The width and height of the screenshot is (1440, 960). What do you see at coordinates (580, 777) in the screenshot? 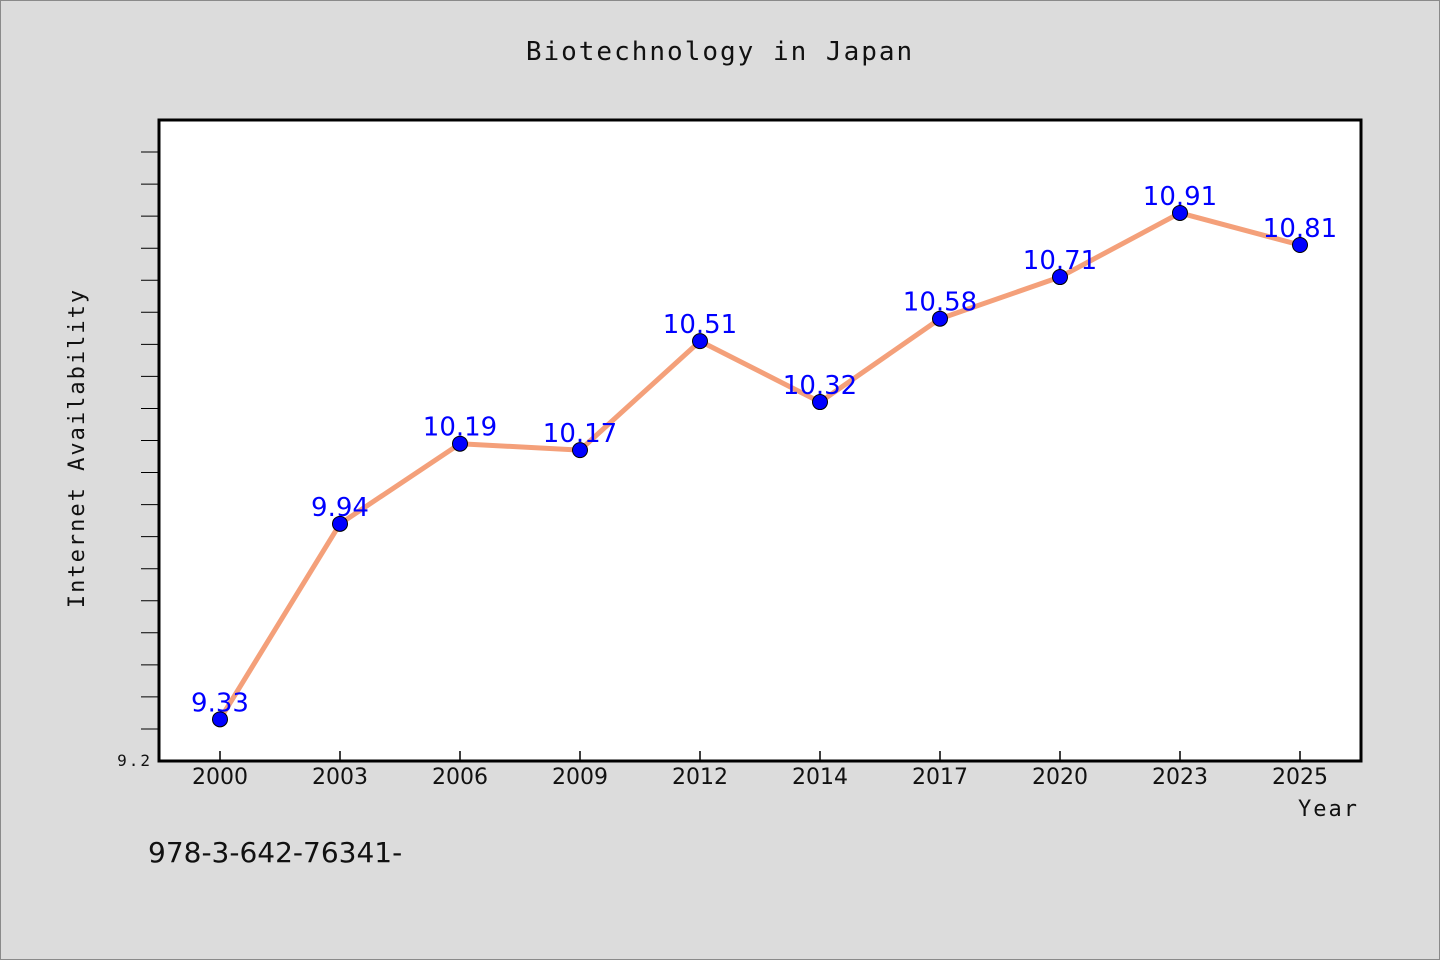
I see `x-tick-label: 2009` at bounding box center [580, 777].